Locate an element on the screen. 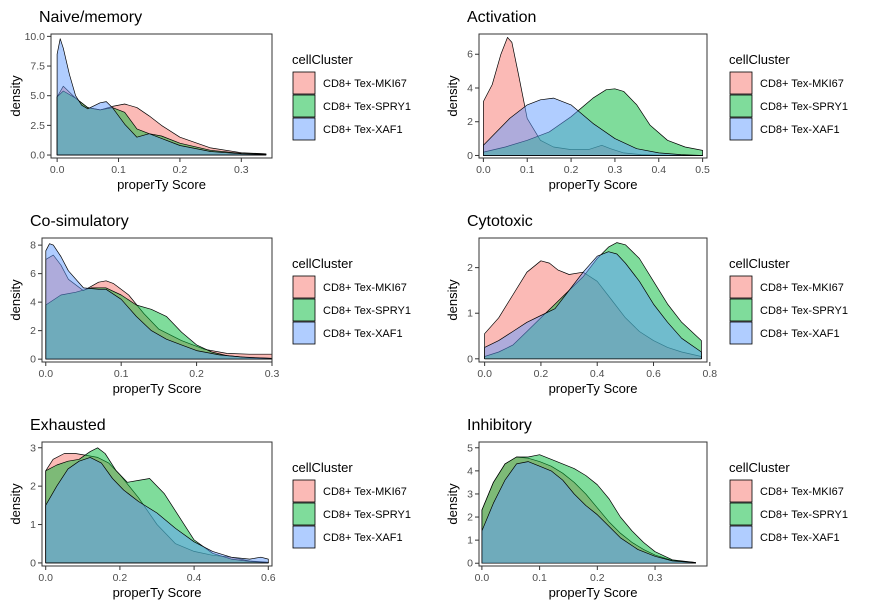 The width and height of the screenshot is (873, 613). panel-title: Cytotoxic is located at coordinates (500, 221).